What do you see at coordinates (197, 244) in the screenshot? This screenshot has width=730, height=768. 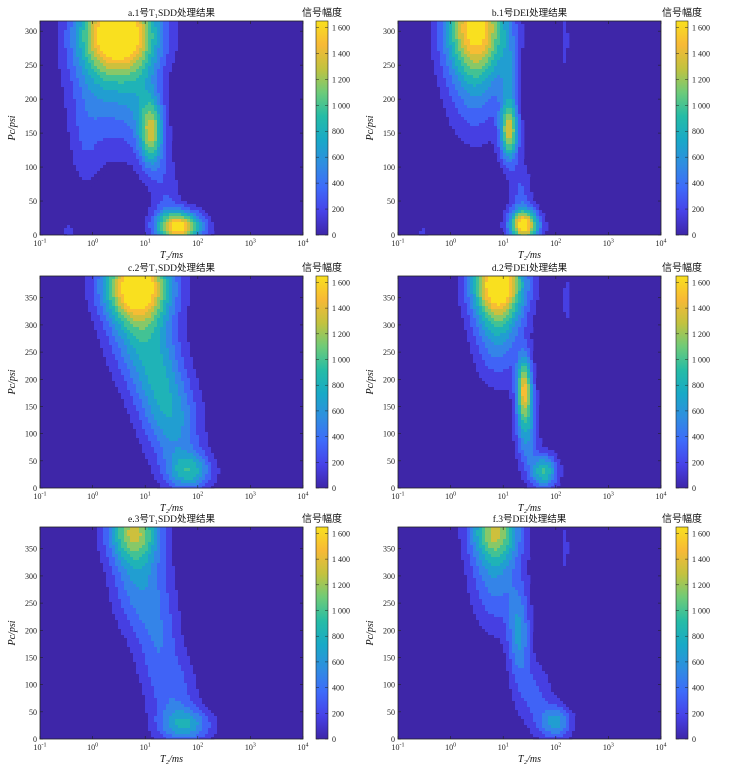 I see `x-tick-label: 102` at bounding box center [197, 244].